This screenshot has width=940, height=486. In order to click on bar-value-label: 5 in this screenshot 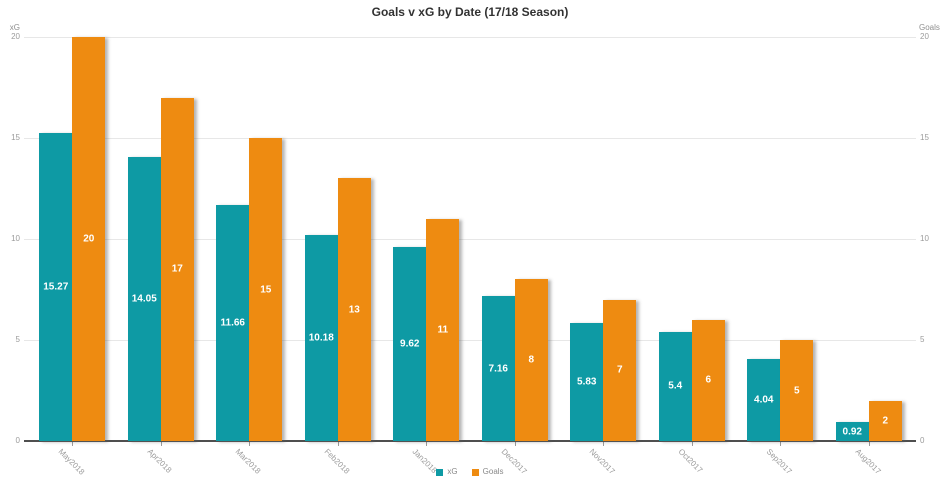, I will do `click(796, 390)`.